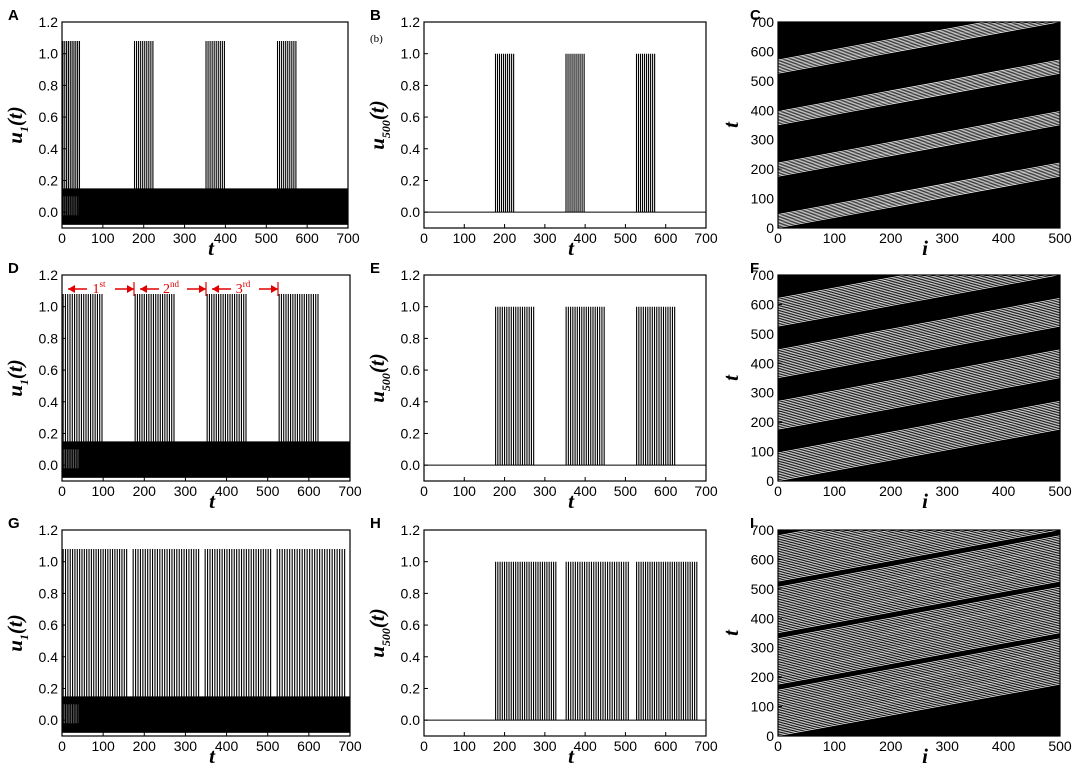  Describe the element at coordinates (215, 289) in the screenshot. I see `cycle-arrow-left` at that location.